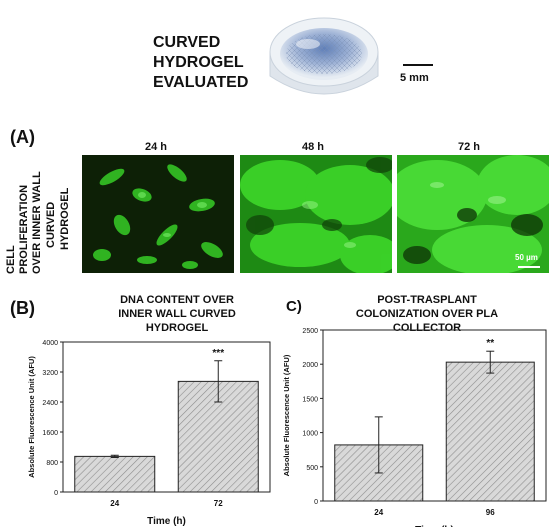 This screenshot has height=529, width=550. Describe the element at coordinates (50, 343) in the screenshot. I see `y-tick-label: 4000` at that location.